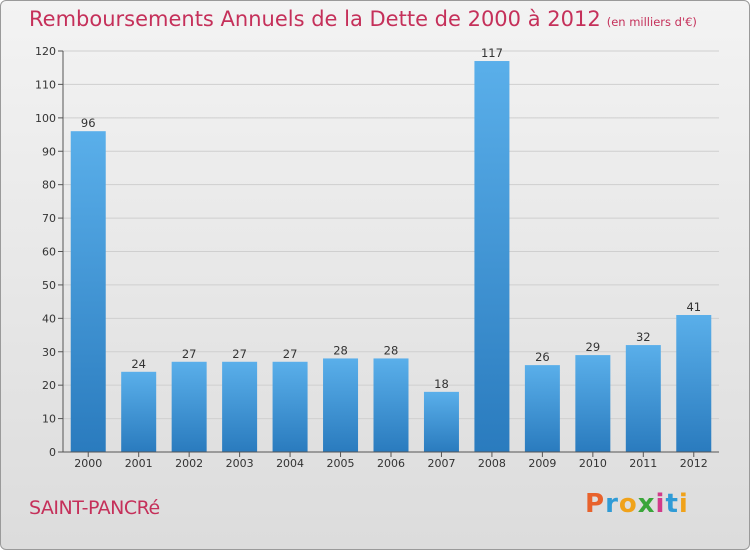 The height and width of the screenshot is (550, 750). Describe the element at coordinates (542, 463) in the screenshot. I see `x-tick-label: 2009` at that location.